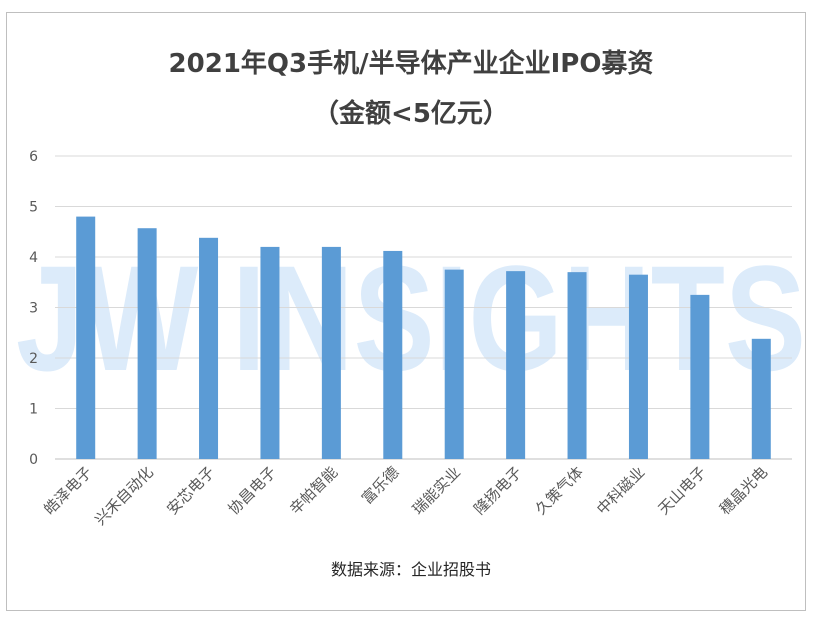  Describe the element at coordinates (33, 208) in the screenshot. I see `y-tick-label: 5` at that location.